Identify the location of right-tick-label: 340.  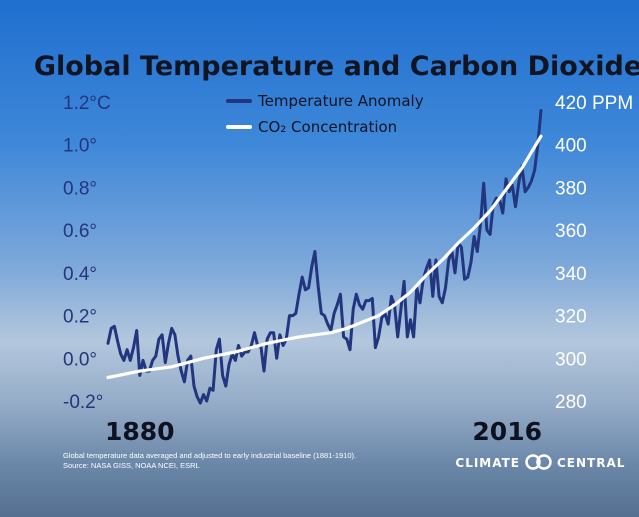
(571, 274).